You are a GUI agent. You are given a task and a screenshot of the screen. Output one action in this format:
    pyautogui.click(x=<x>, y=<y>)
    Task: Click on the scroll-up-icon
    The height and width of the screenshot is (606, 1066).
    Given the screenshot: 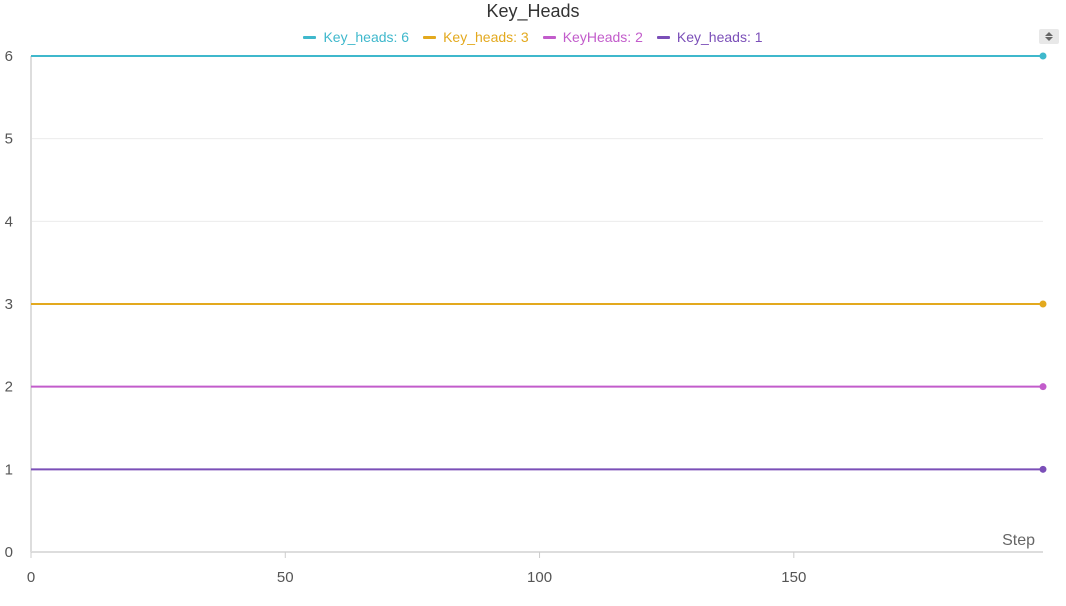 What is the action you would take?
    pyautogui.click(x=1049, y=34)
    